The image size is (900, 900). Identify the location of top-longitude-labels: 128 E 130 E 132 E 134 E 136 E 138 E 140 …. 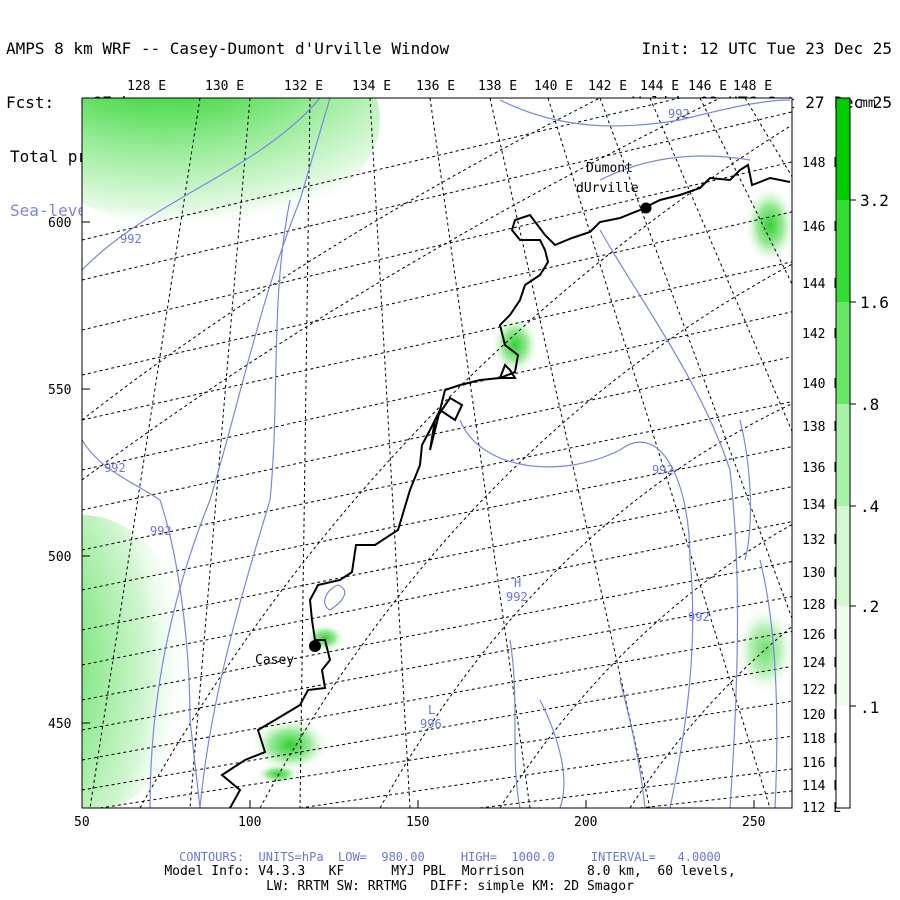
(449, 86).